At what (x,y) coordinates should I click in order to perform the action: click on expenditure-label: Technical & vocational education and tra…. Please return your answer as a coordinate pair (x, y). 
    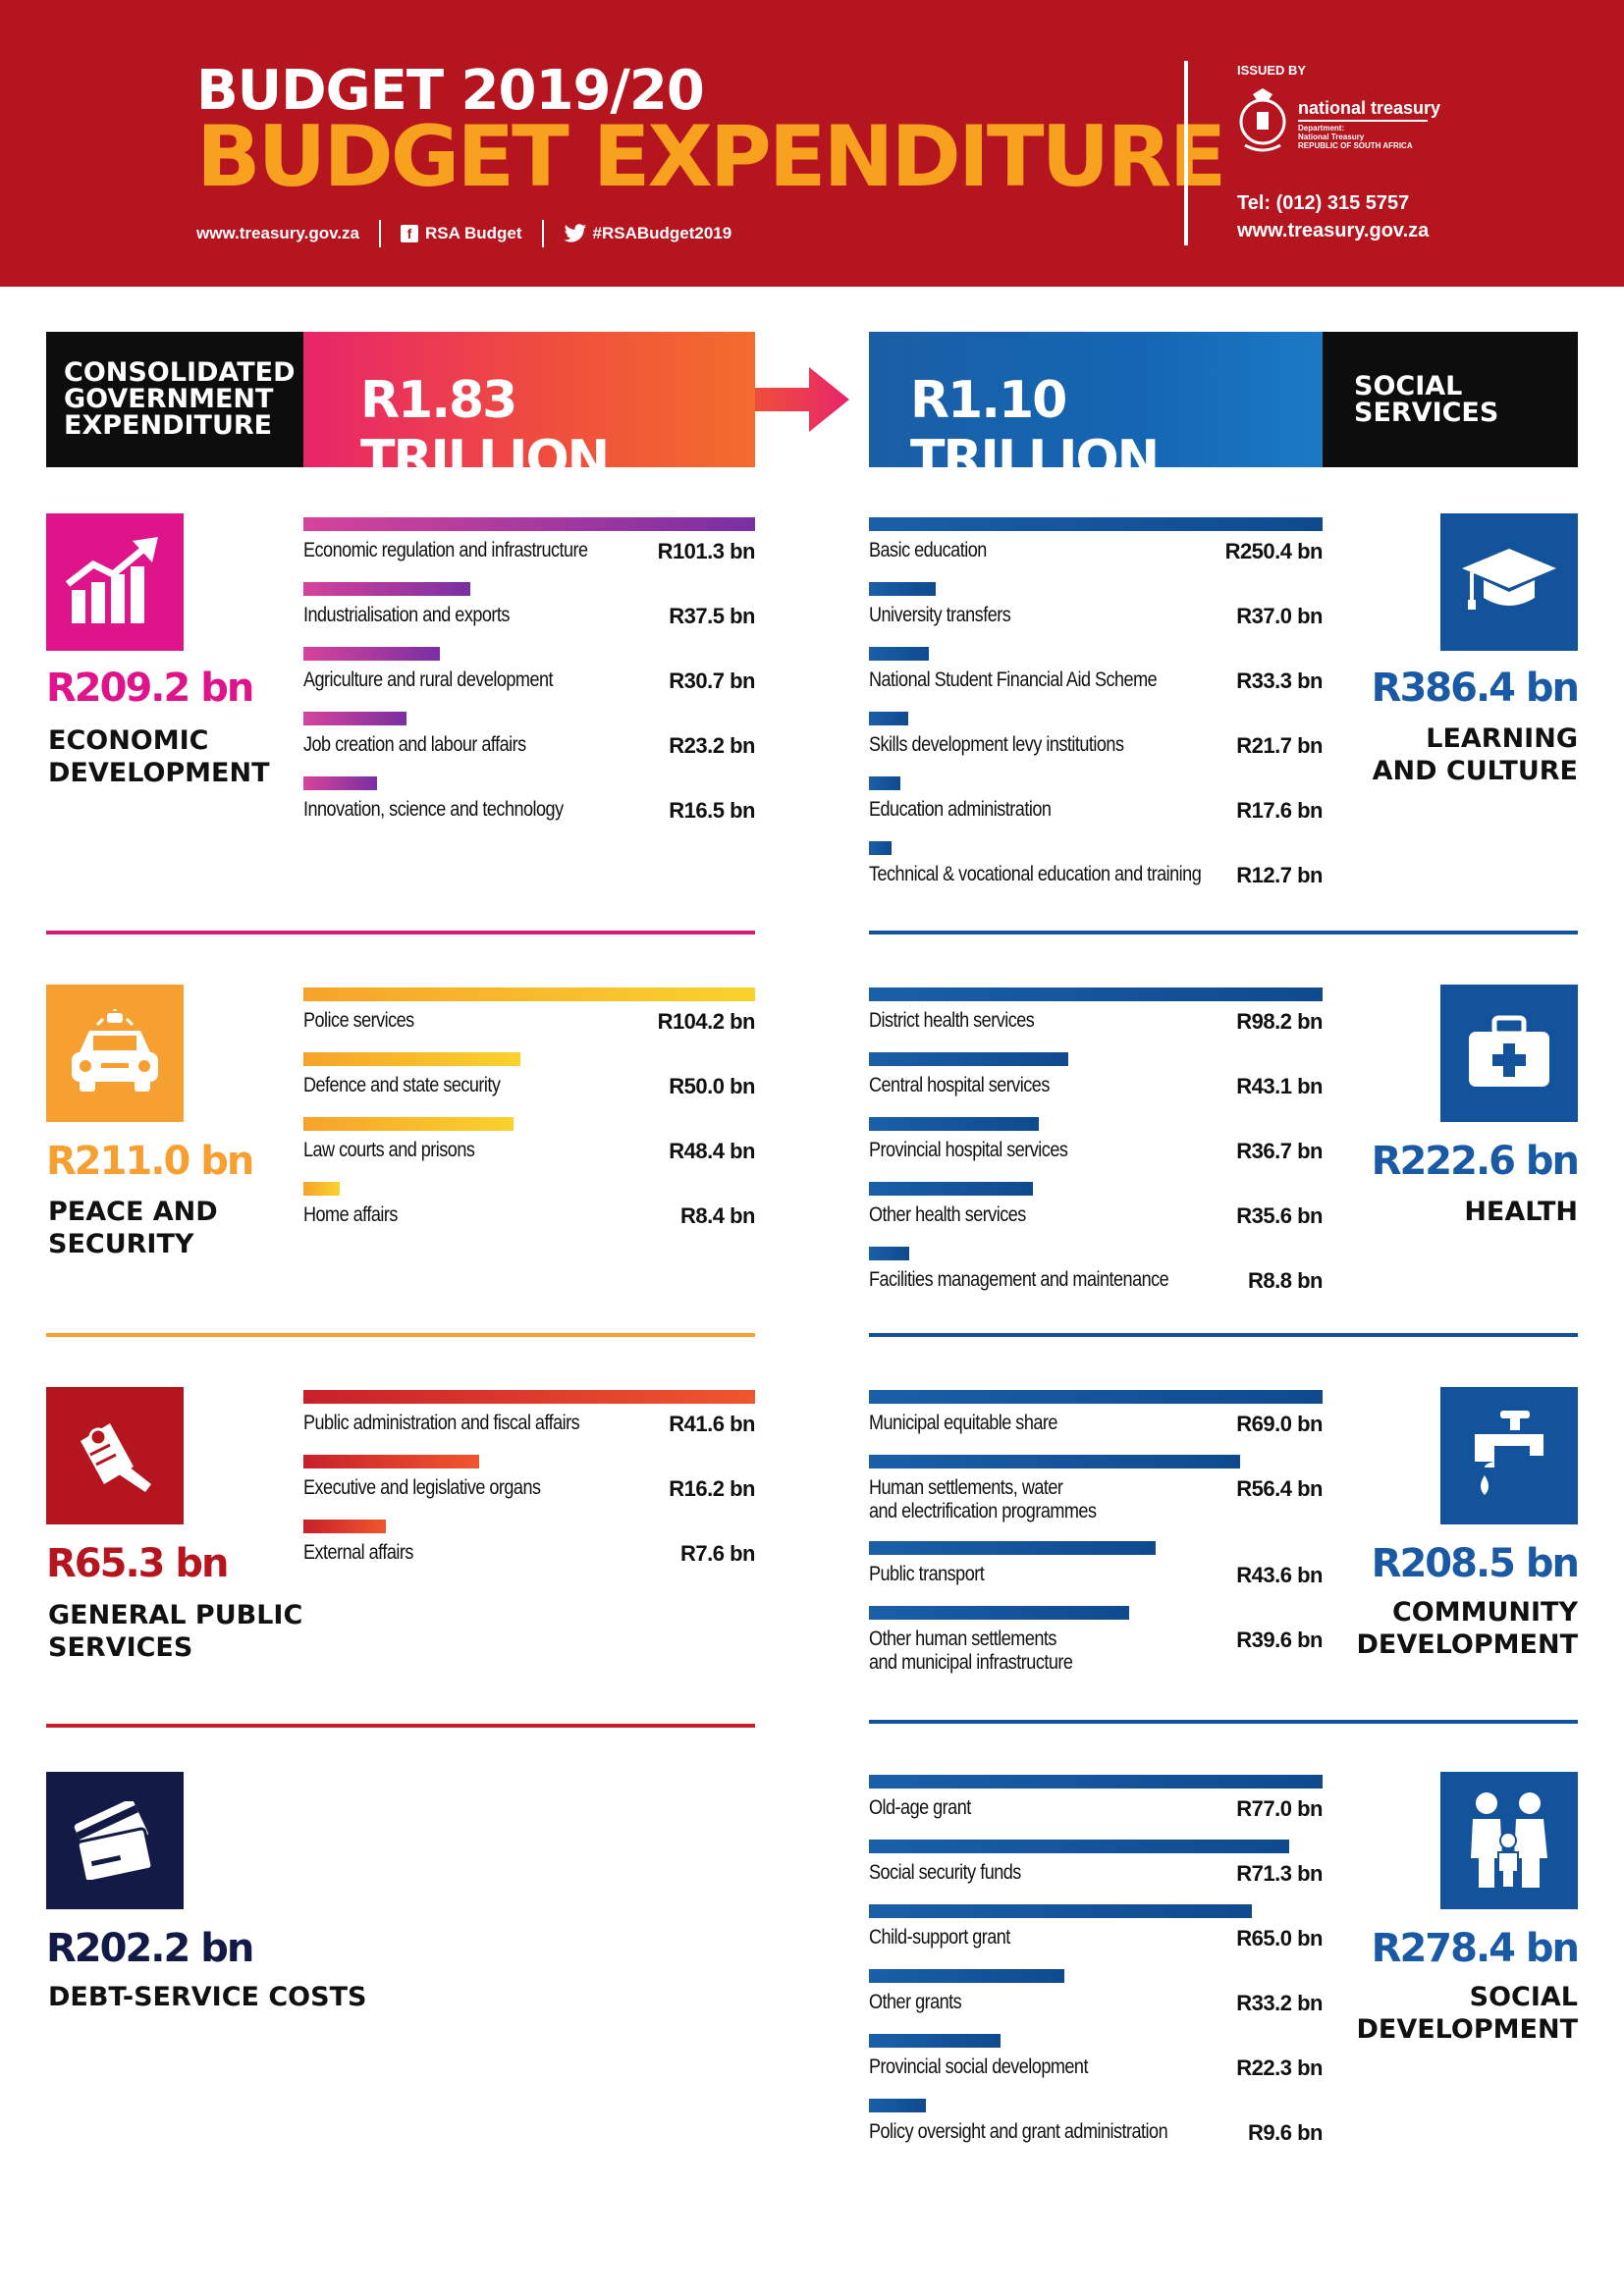
    Looking at the image, I should click on (1035, 874).